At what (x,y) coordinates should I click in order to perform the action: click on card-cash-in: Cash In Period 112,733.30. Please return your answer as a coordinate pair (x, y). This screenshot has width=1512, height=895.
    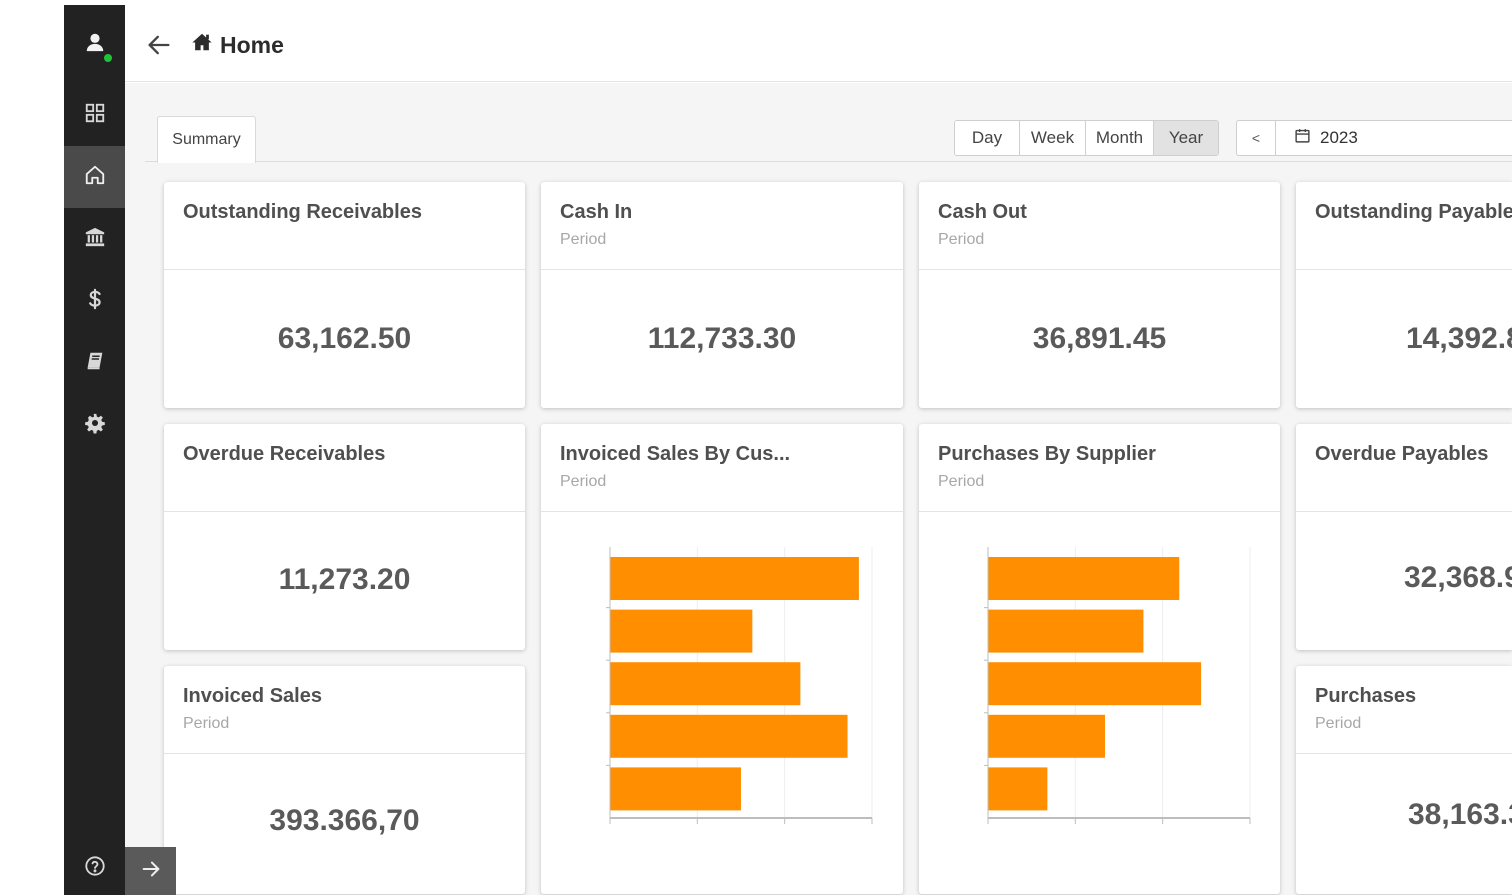
    Looking at the image, I should click on (722, 295).